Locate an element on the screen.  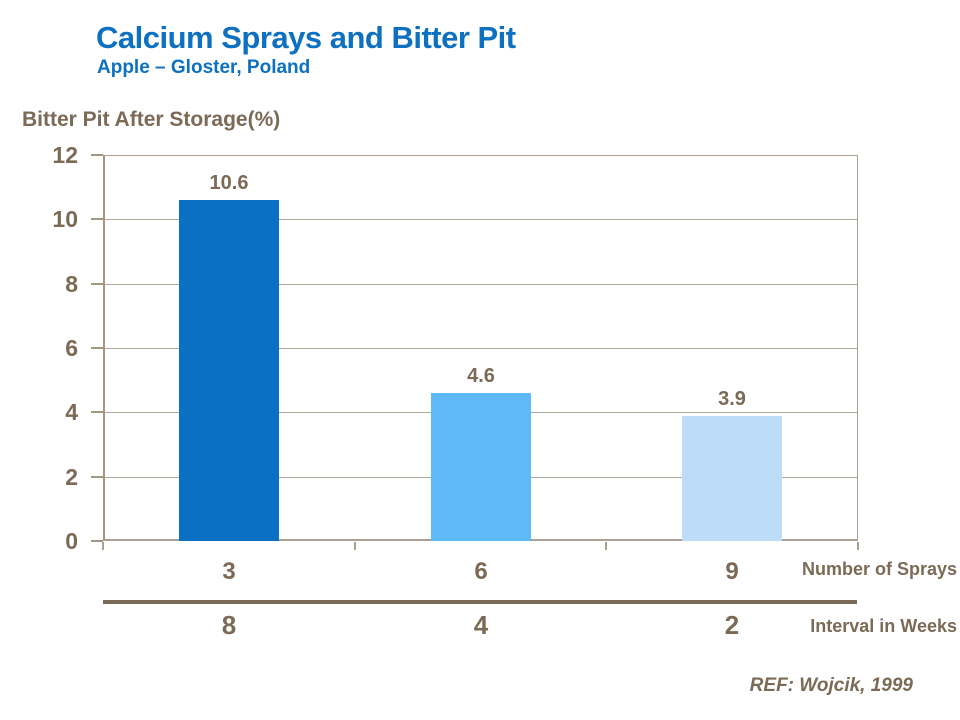
y-tick-label-0: 0 is located at coordinates (71, 541).